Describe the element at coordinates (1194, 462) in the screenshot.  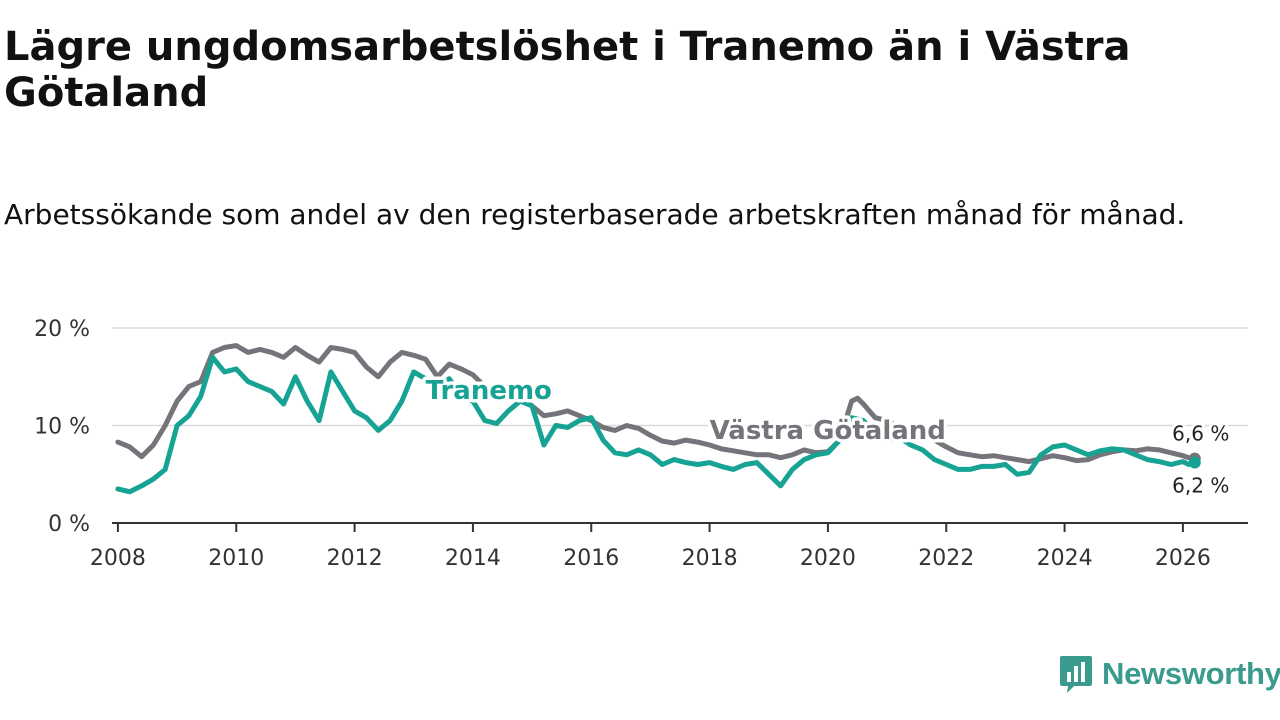
I see `end-point-tranemo` at that location.